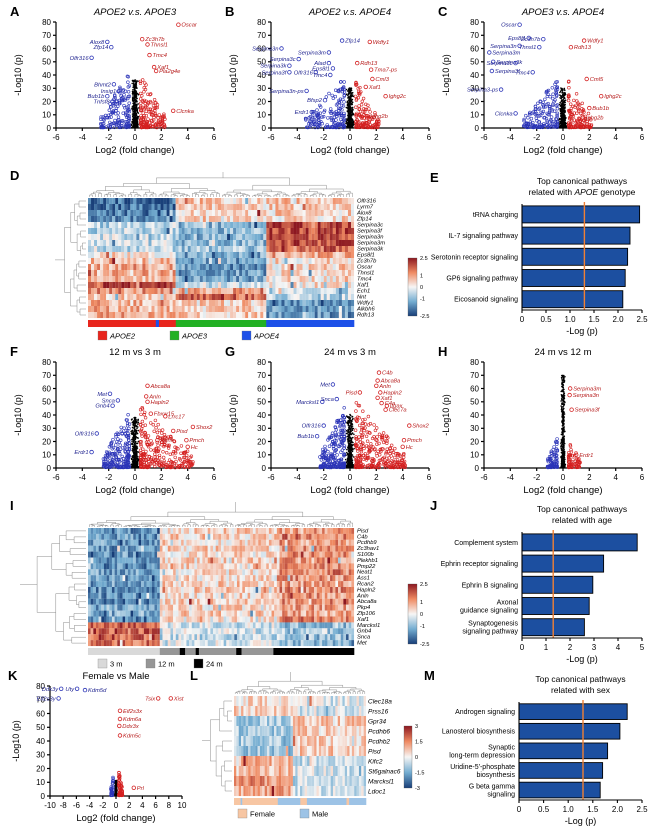 This screenshot has height=832, width=650. What do you see at coordinates (159, 46) in the screenshot?
I see `gene-label: Thnsl1` at bounding box center [159, 46].